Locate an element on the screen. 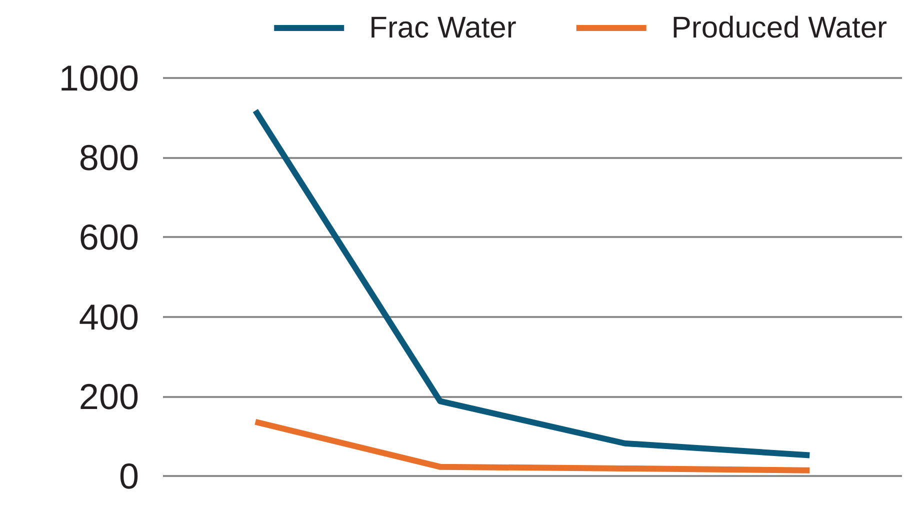 The width and height of the screenshot is (910, 508). y-tick-label: 200 is located at coordinates (108, 396).